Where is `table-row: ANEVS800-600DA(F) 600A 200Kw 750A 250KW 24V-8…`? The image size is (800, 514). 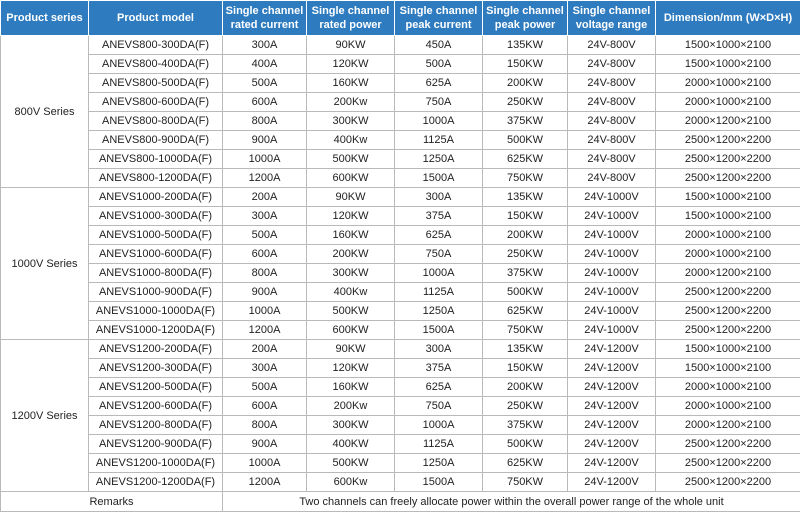 table-row: ANEVS800-600DA(F) 600A 200Kw 750A 250KW 24V-8… is located at coordinates (400, 102).